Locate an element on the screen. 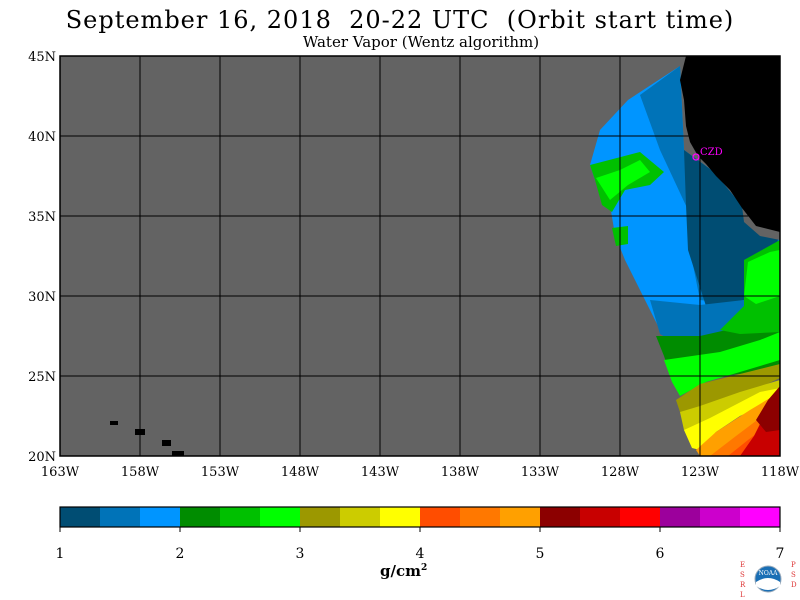 The image size is (800, 600). swath-yellow is located at coordinates (732, 419).